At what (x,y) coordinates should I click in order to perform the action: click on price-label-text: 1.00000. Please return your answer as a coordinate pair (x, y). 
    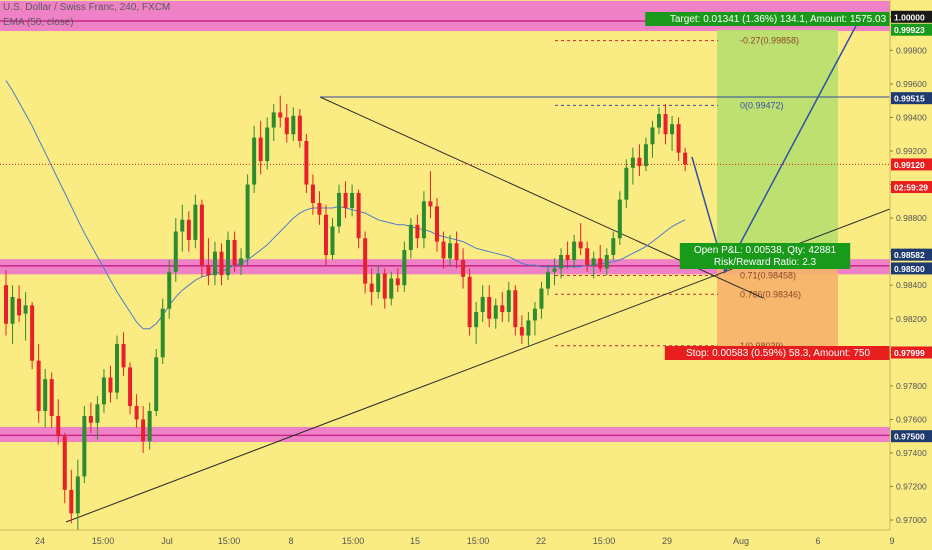
    Looking at the image, I should click on (909, 17).